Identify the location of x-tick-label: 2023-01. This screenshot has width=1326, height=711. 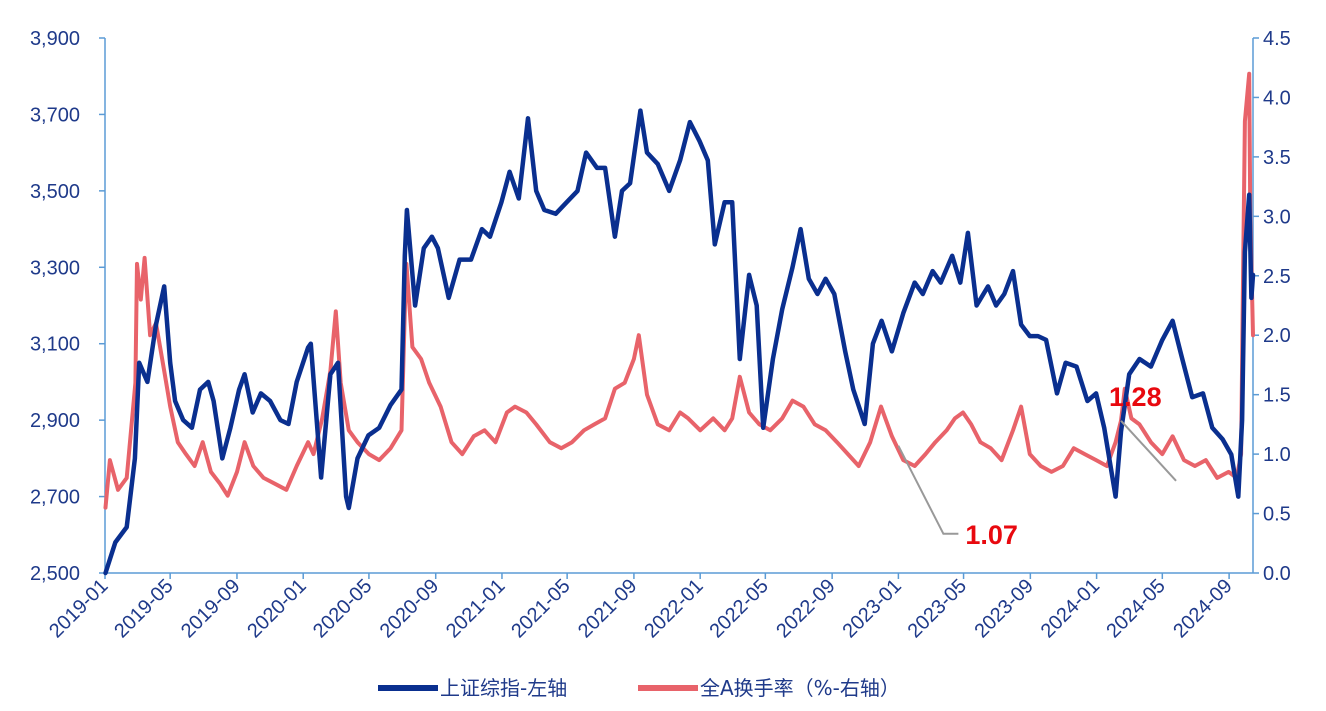
(871, 608).